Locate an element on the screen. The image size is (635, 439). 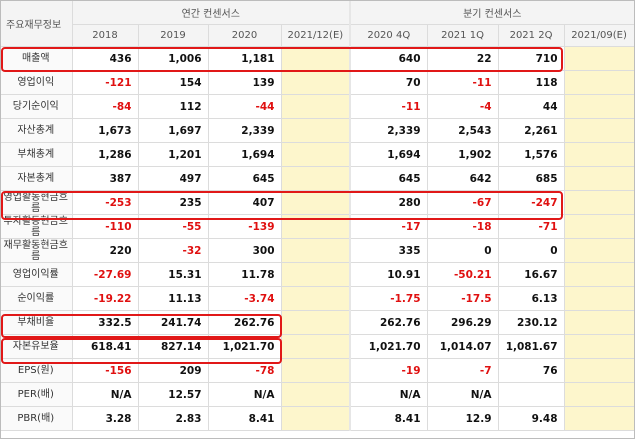
table-cell: 3.28 is located at coordinates (105, 418).